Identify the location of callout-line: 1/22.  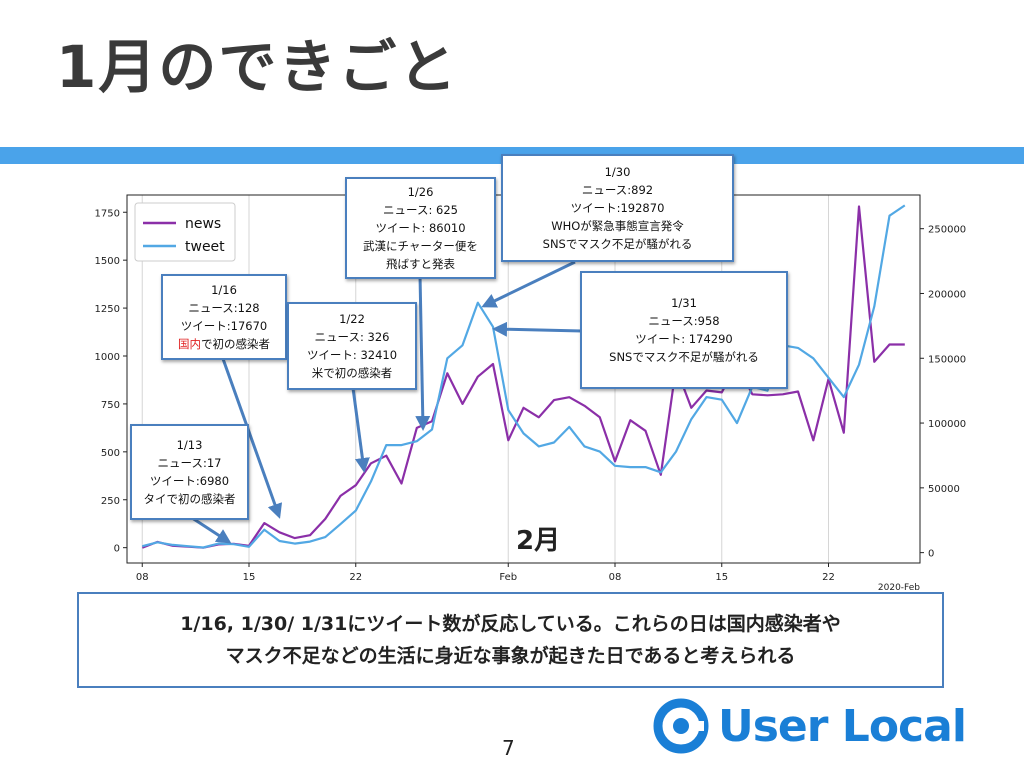
(352, 319).